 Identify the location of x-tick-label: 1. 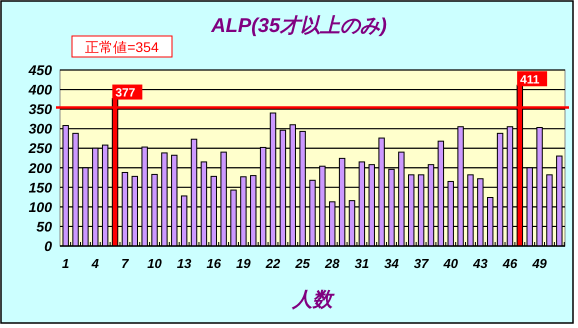
(66, 263).